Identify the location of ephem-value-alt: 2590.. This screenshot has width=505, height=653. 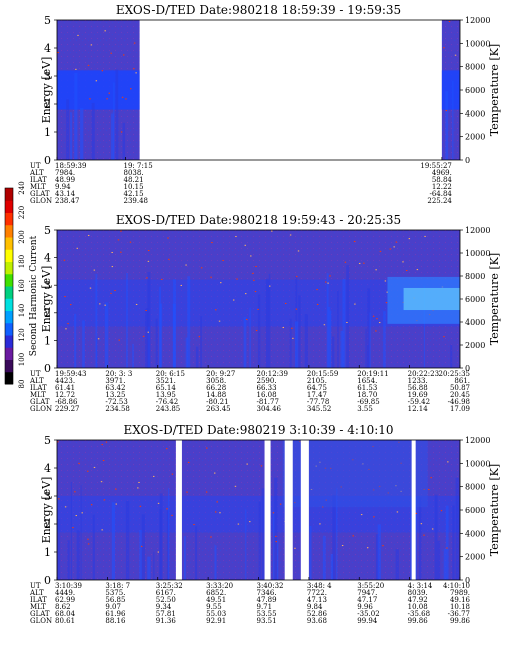
(267, 381).